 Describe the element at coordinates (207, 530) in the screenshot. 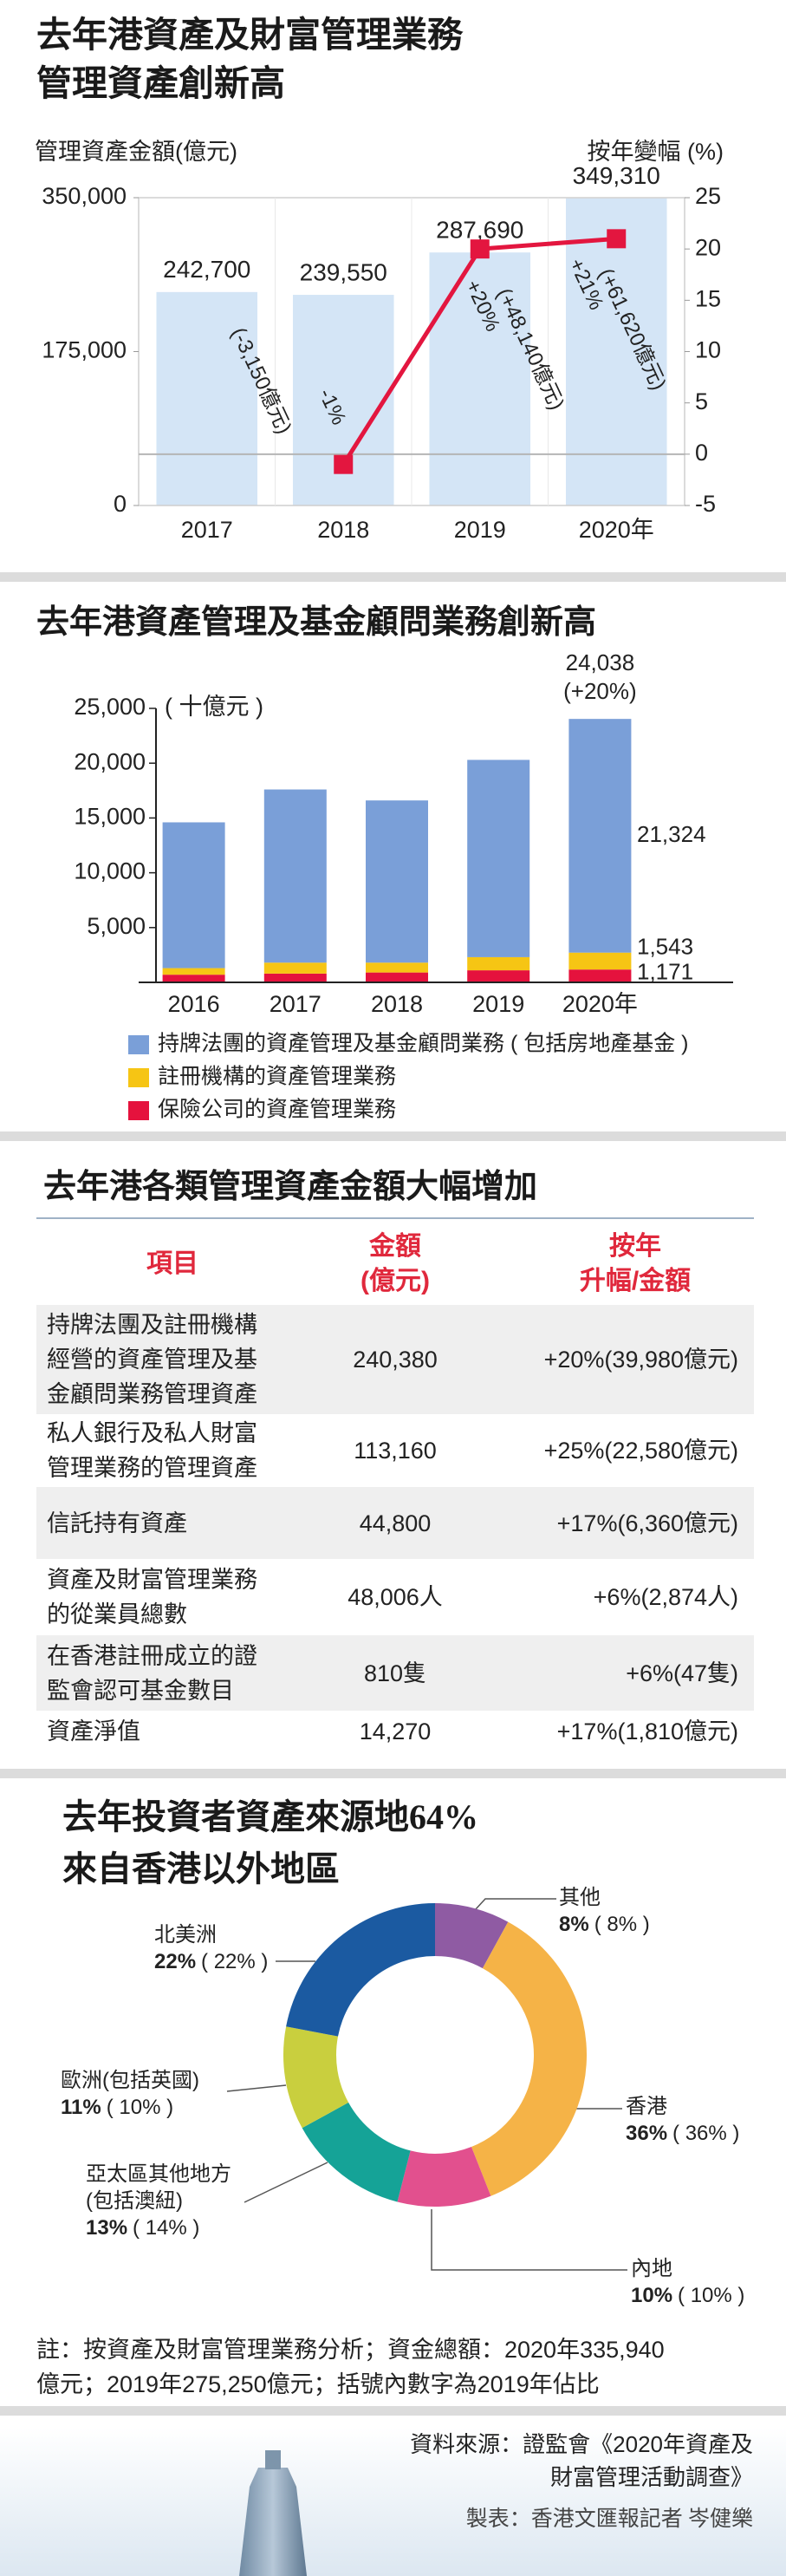

I see `x-tick-label: 2017` at that location.